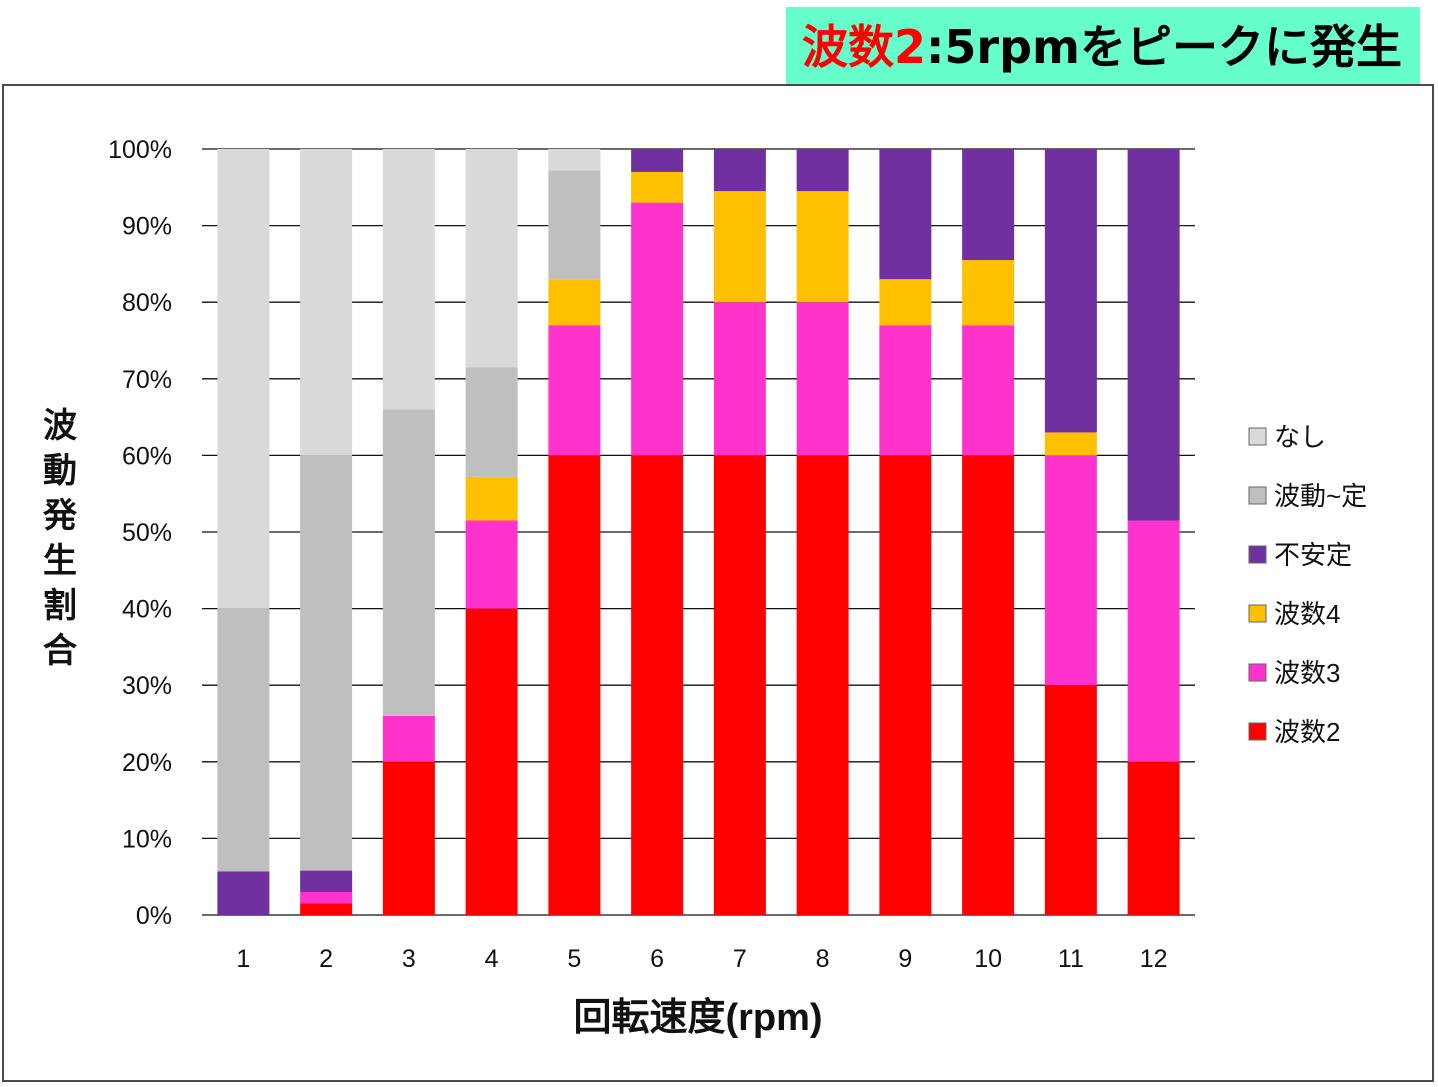  I want to click on bar-segment--2-12, so click(1153, 838).